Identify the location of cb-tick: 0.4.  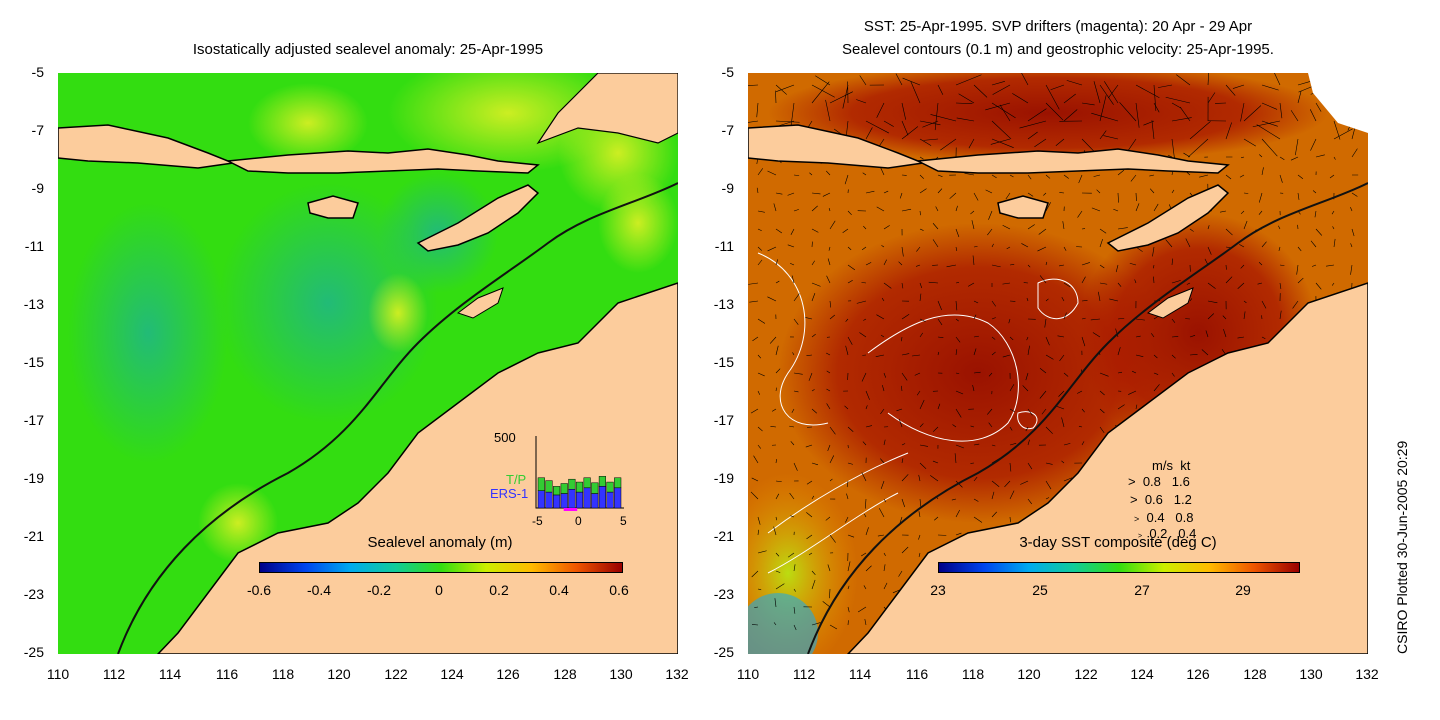
(559, 590).